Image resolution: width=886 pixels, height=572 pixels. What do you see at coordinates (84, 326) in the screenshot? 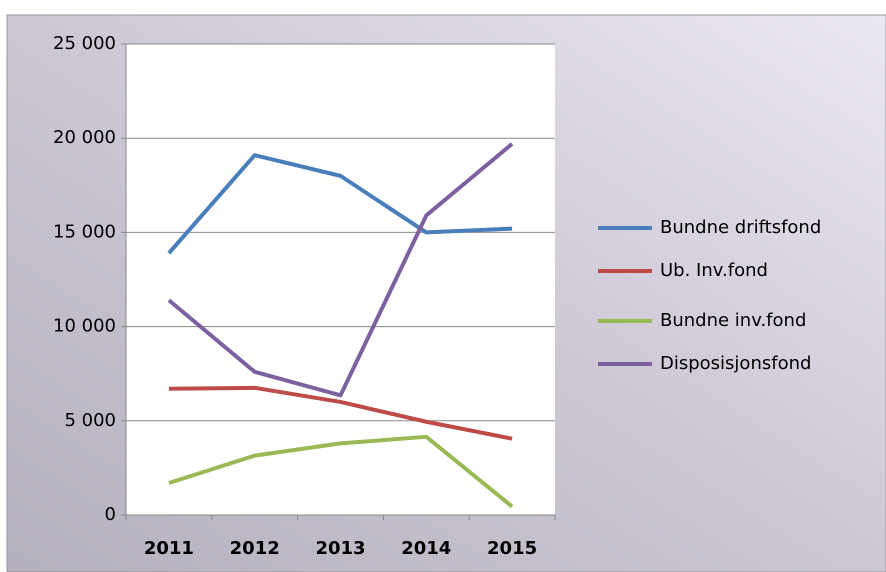
I see `y-tick-label: 10 000` at bounding box center [84, 326].